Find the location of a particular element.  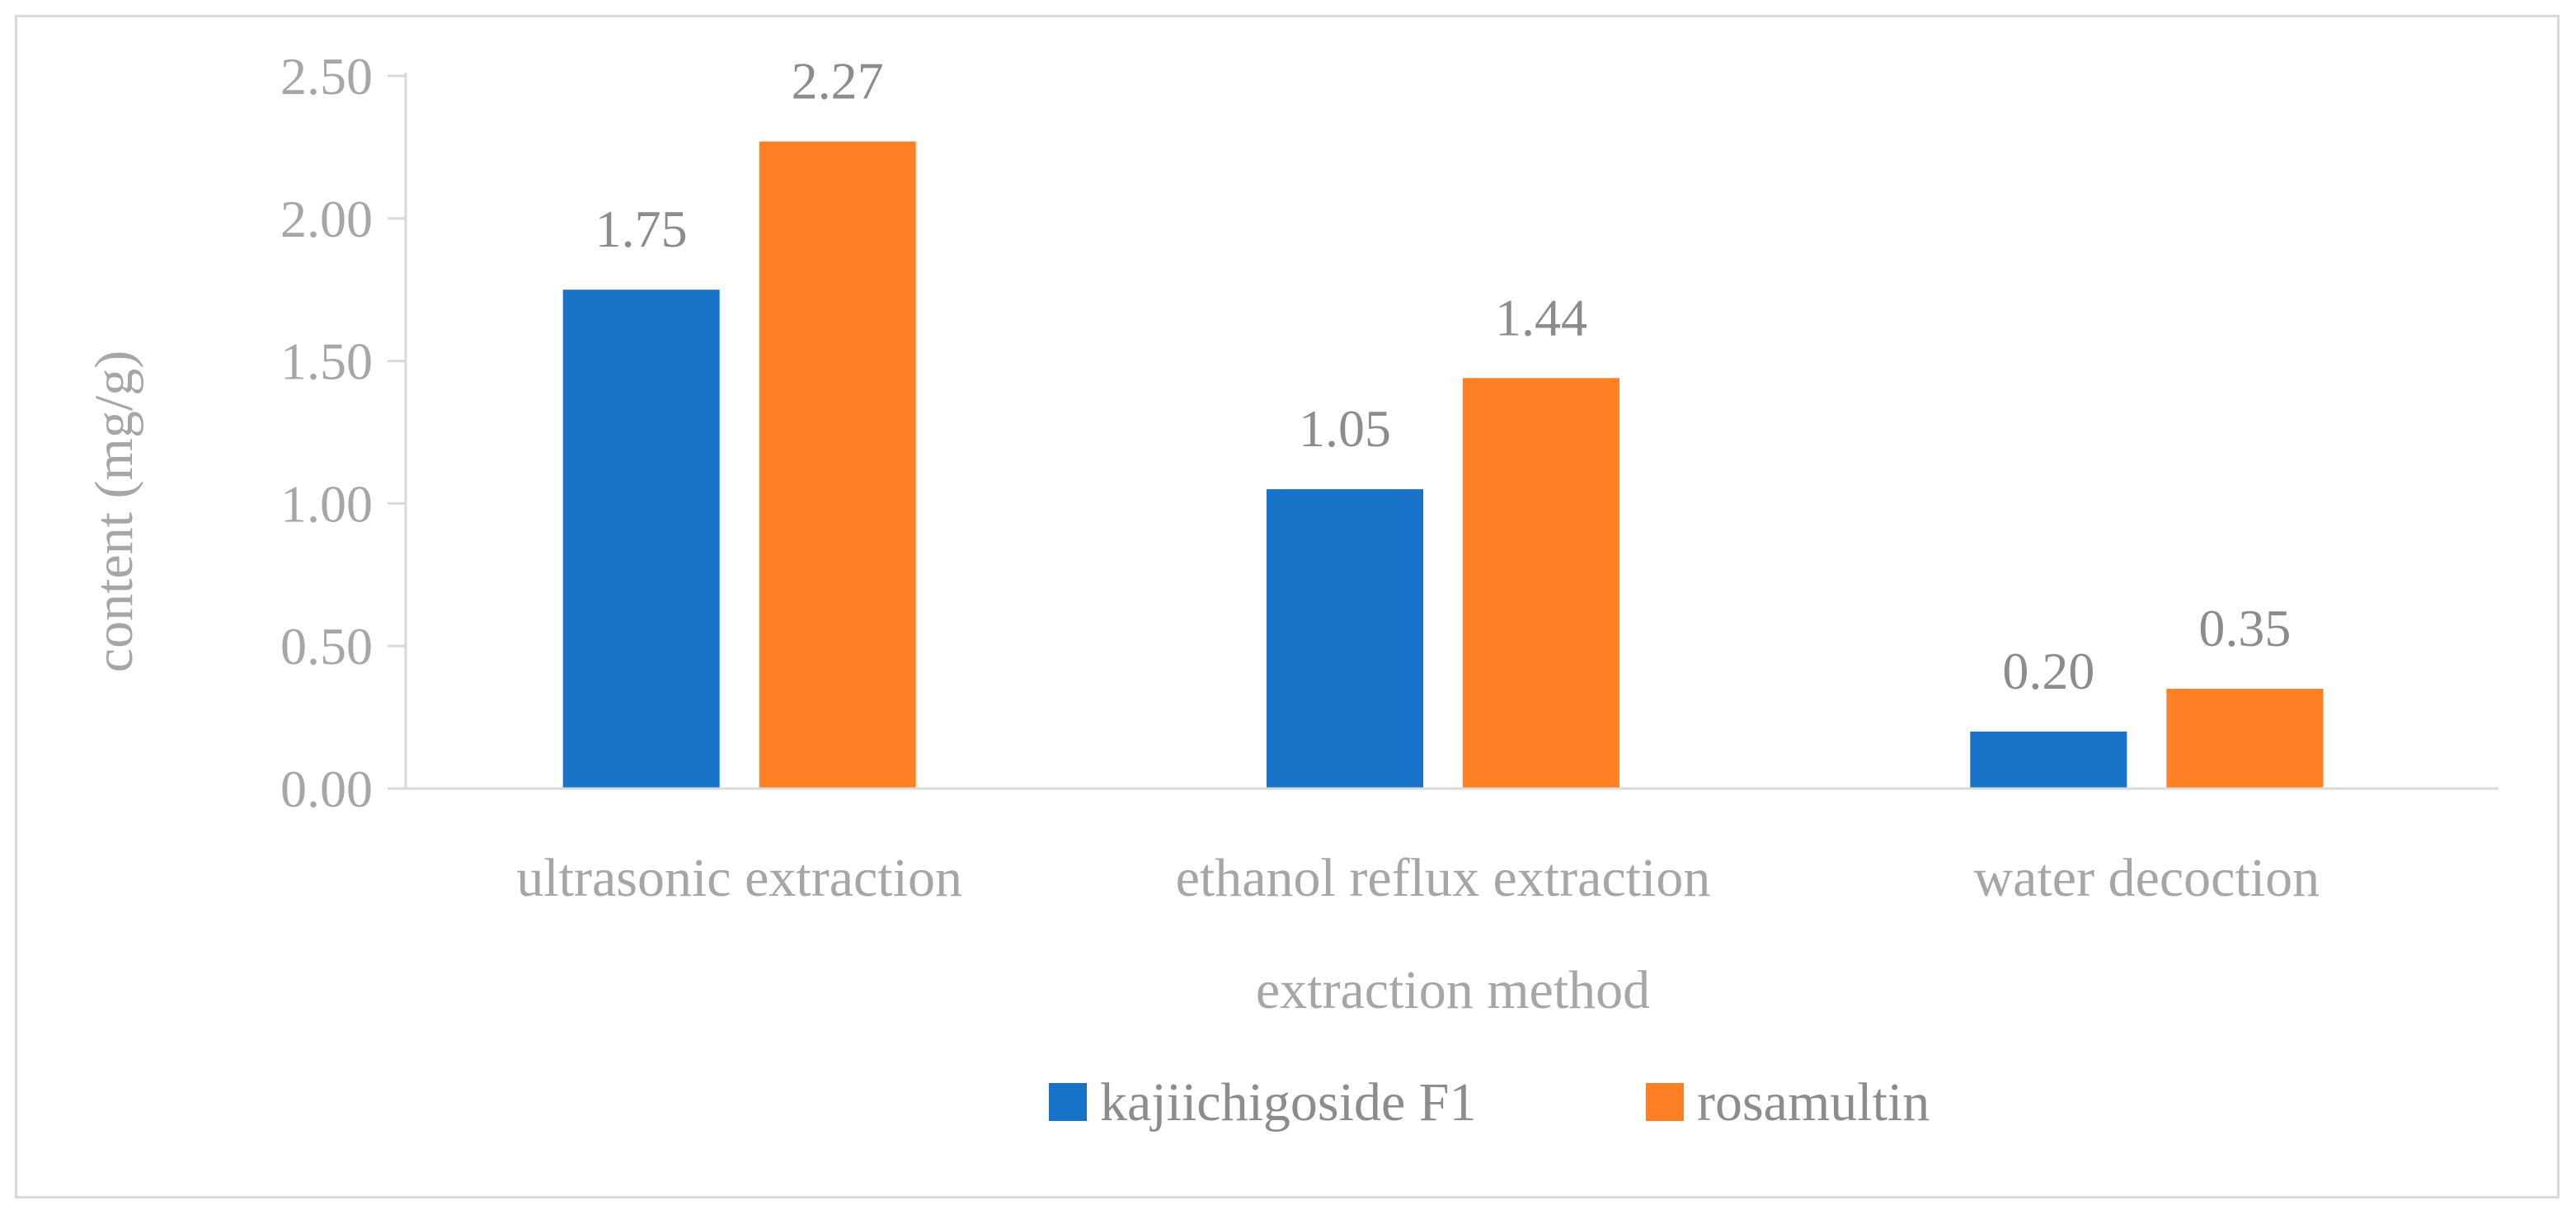

y-tick-label: 0.00 is located at coordinates (326, 789).